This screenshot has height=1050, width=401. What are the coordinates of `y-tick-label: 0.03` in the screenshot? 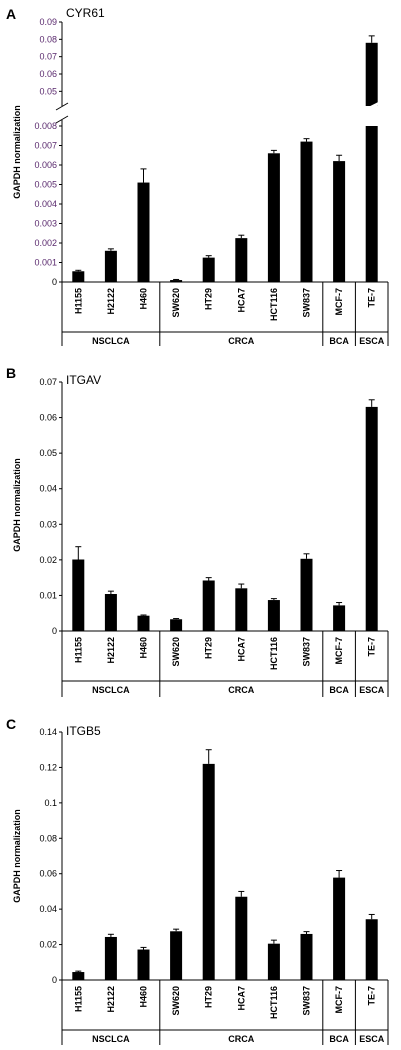 It's located at (48, 524).